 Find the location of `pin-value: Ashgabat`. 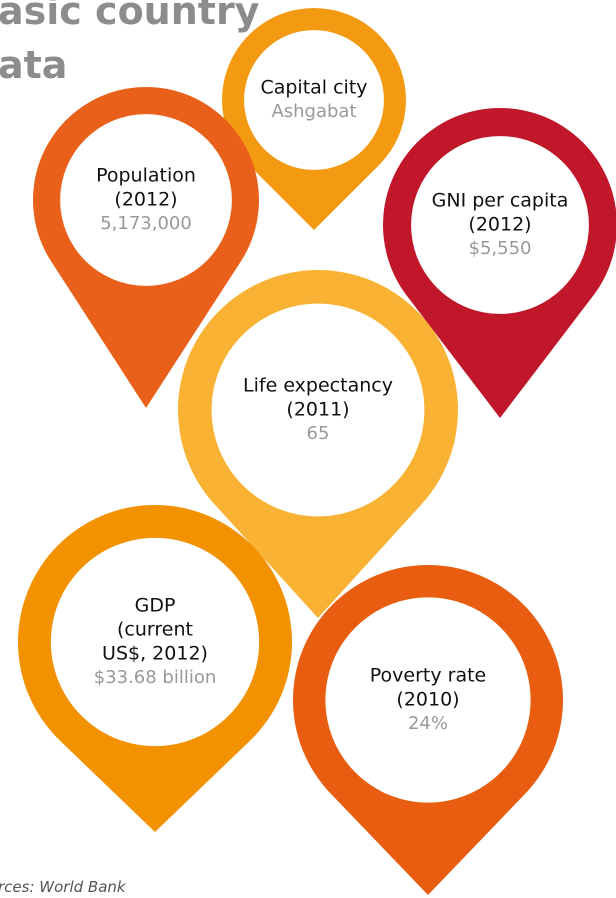

pin-value: Ashgabat is located at coordinates (313, 111).